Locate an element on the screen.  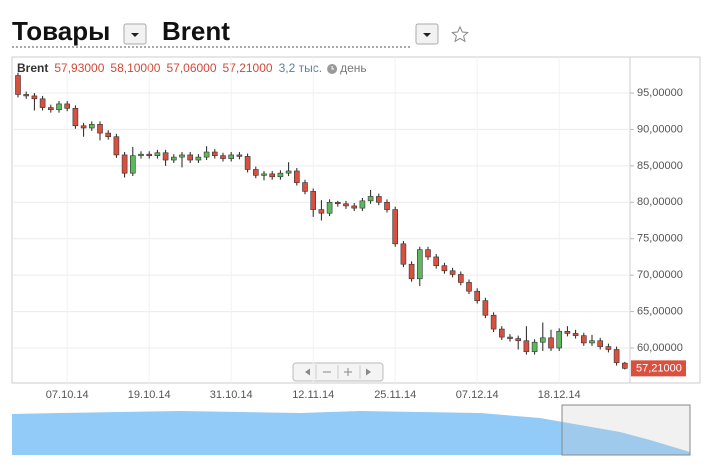
last-price-label: 57,21000 is located at coordinates (659, 368).